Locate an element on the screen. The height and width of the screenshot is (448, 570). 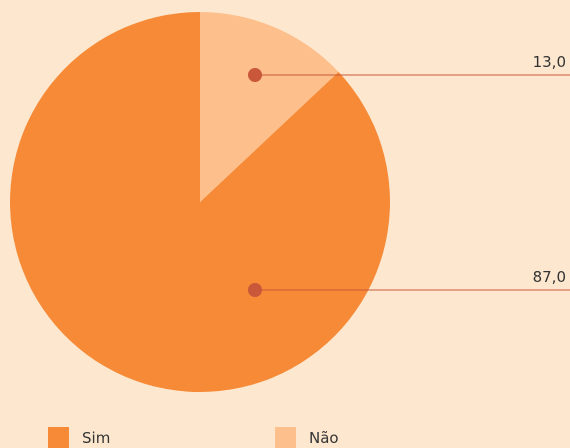
legend-label: Não is located at coordinates (324, 438).